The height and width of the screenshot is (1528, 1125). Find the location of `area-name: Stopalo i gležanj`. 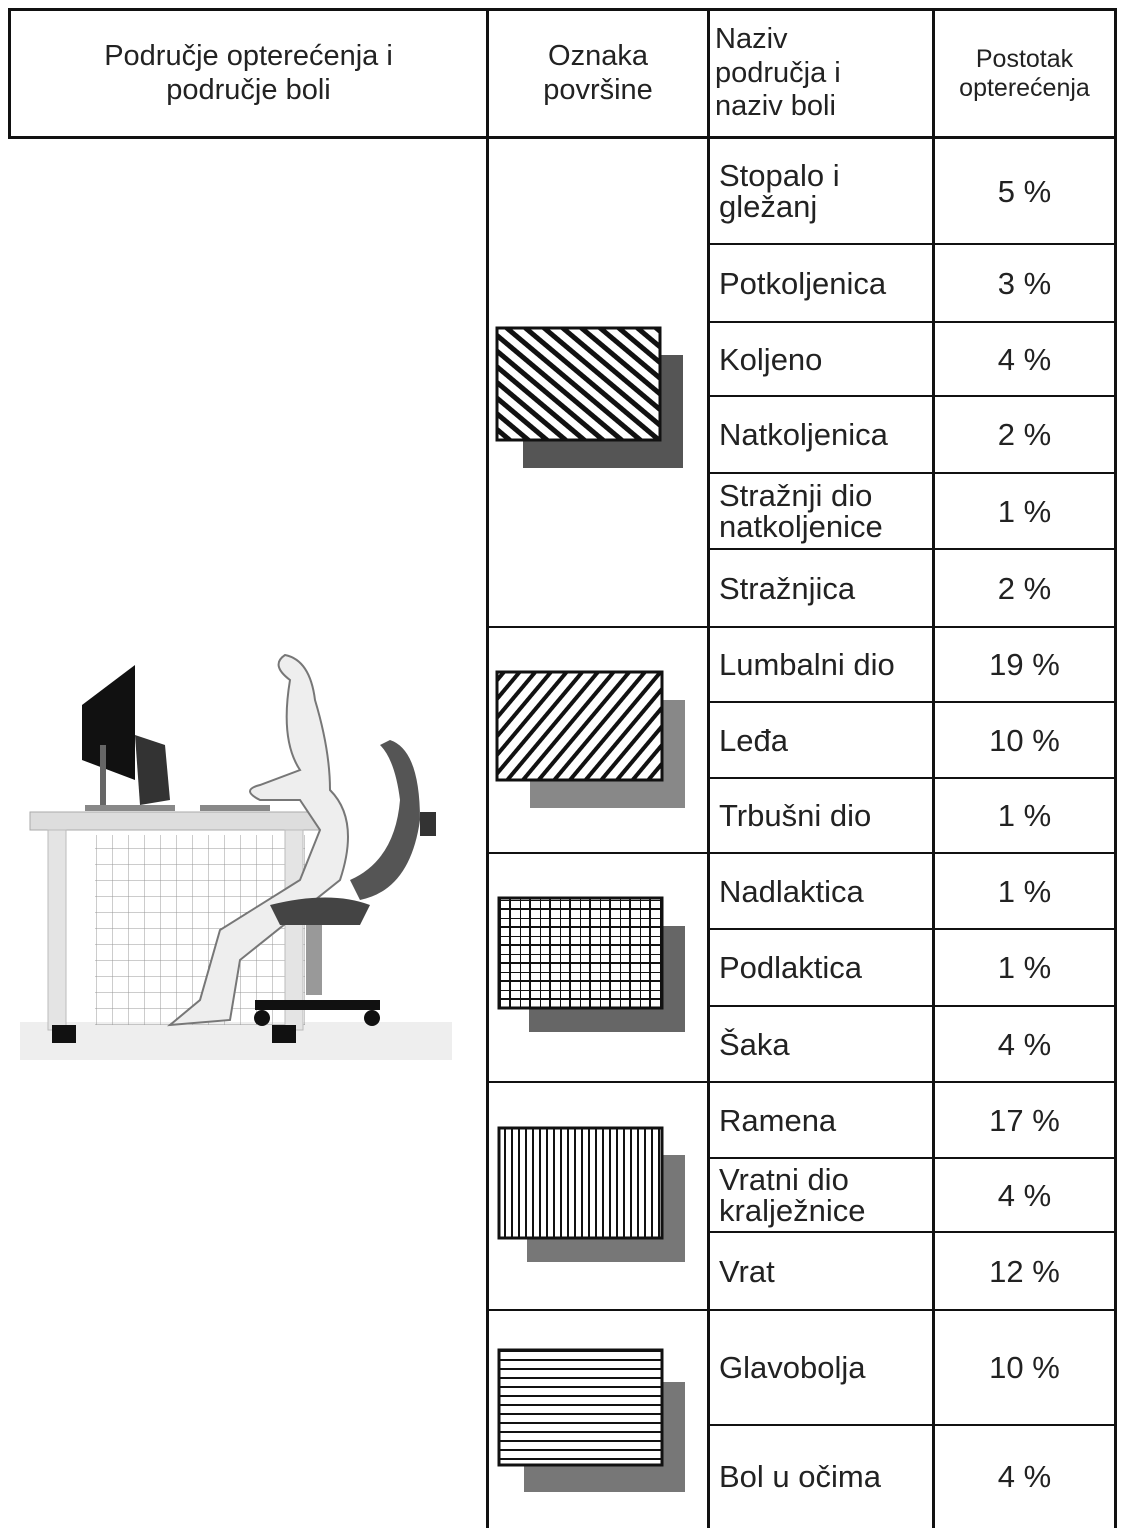

area-name: Stopalo i gležanj is located at coordinates (779, 191).